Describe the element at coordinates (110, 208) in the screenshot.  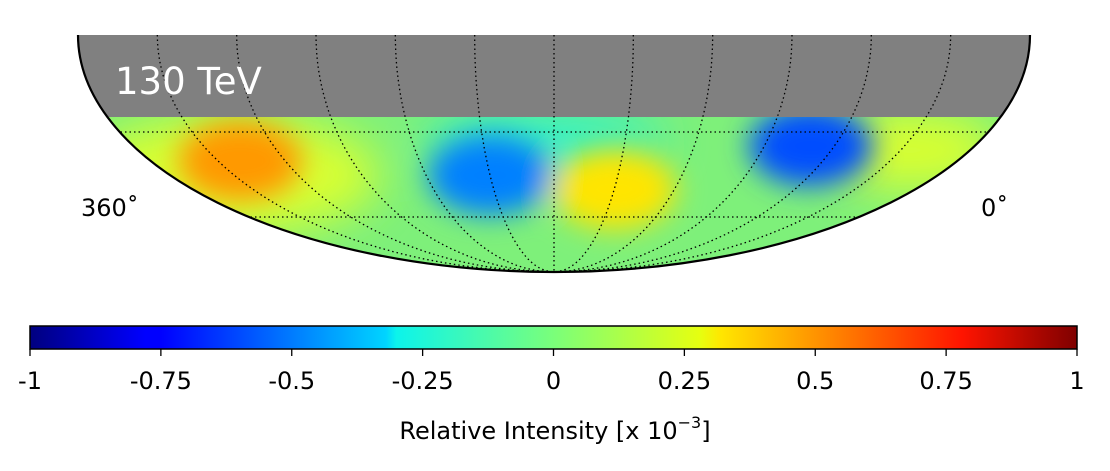
I see `ra-label-left: 360˚` at that location.